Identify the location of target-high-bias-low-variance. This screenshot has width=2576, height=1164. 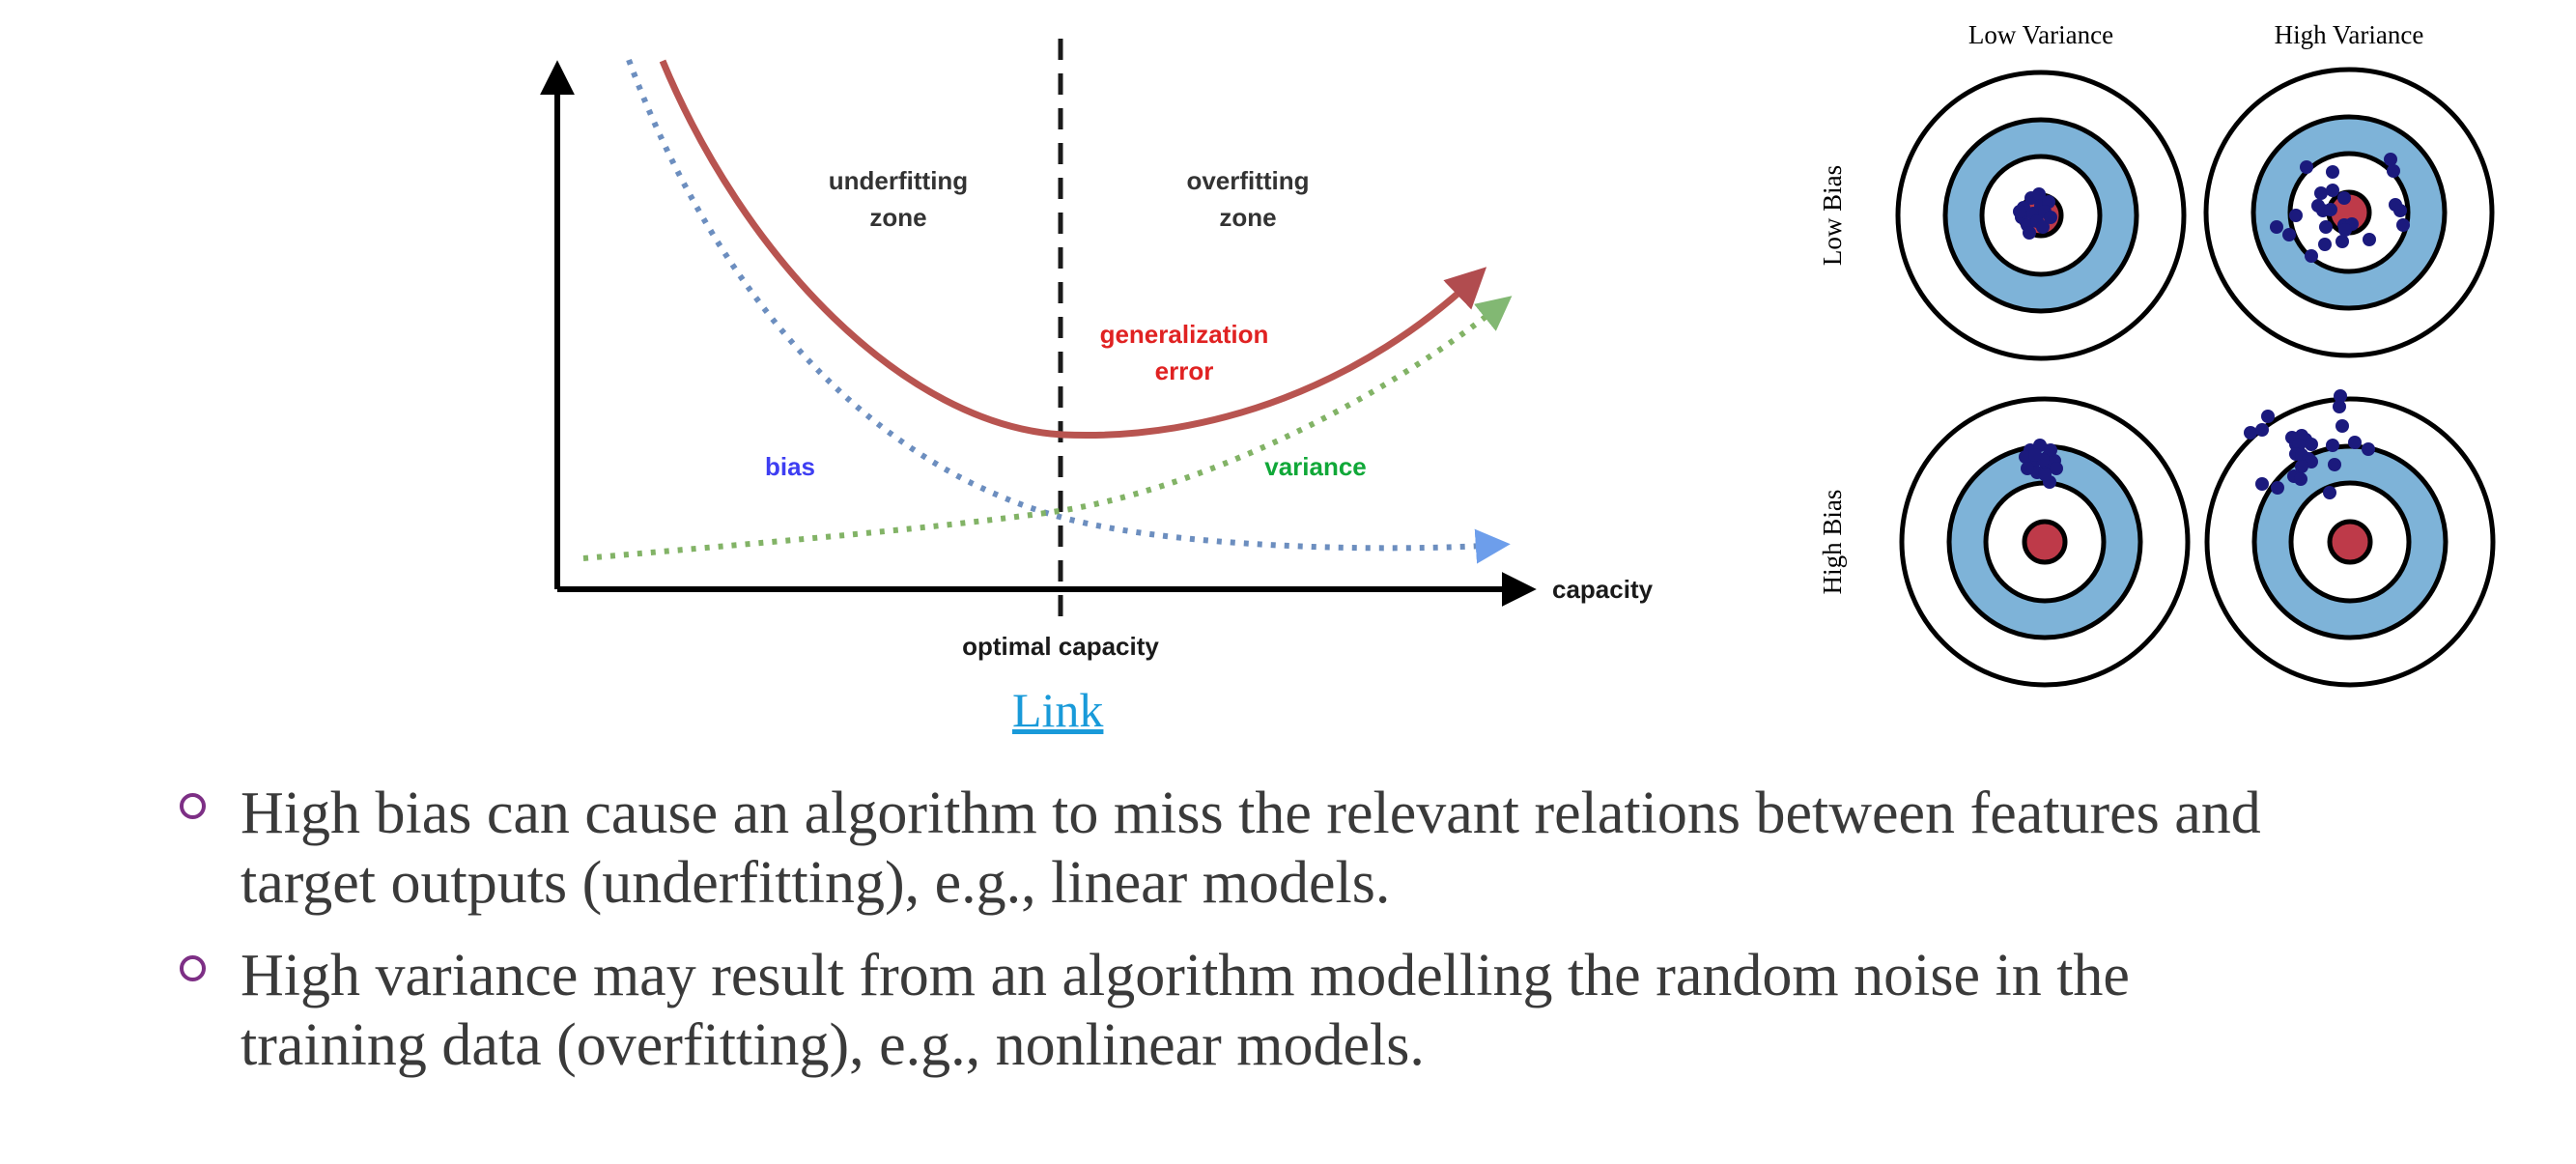
(2045, 542).